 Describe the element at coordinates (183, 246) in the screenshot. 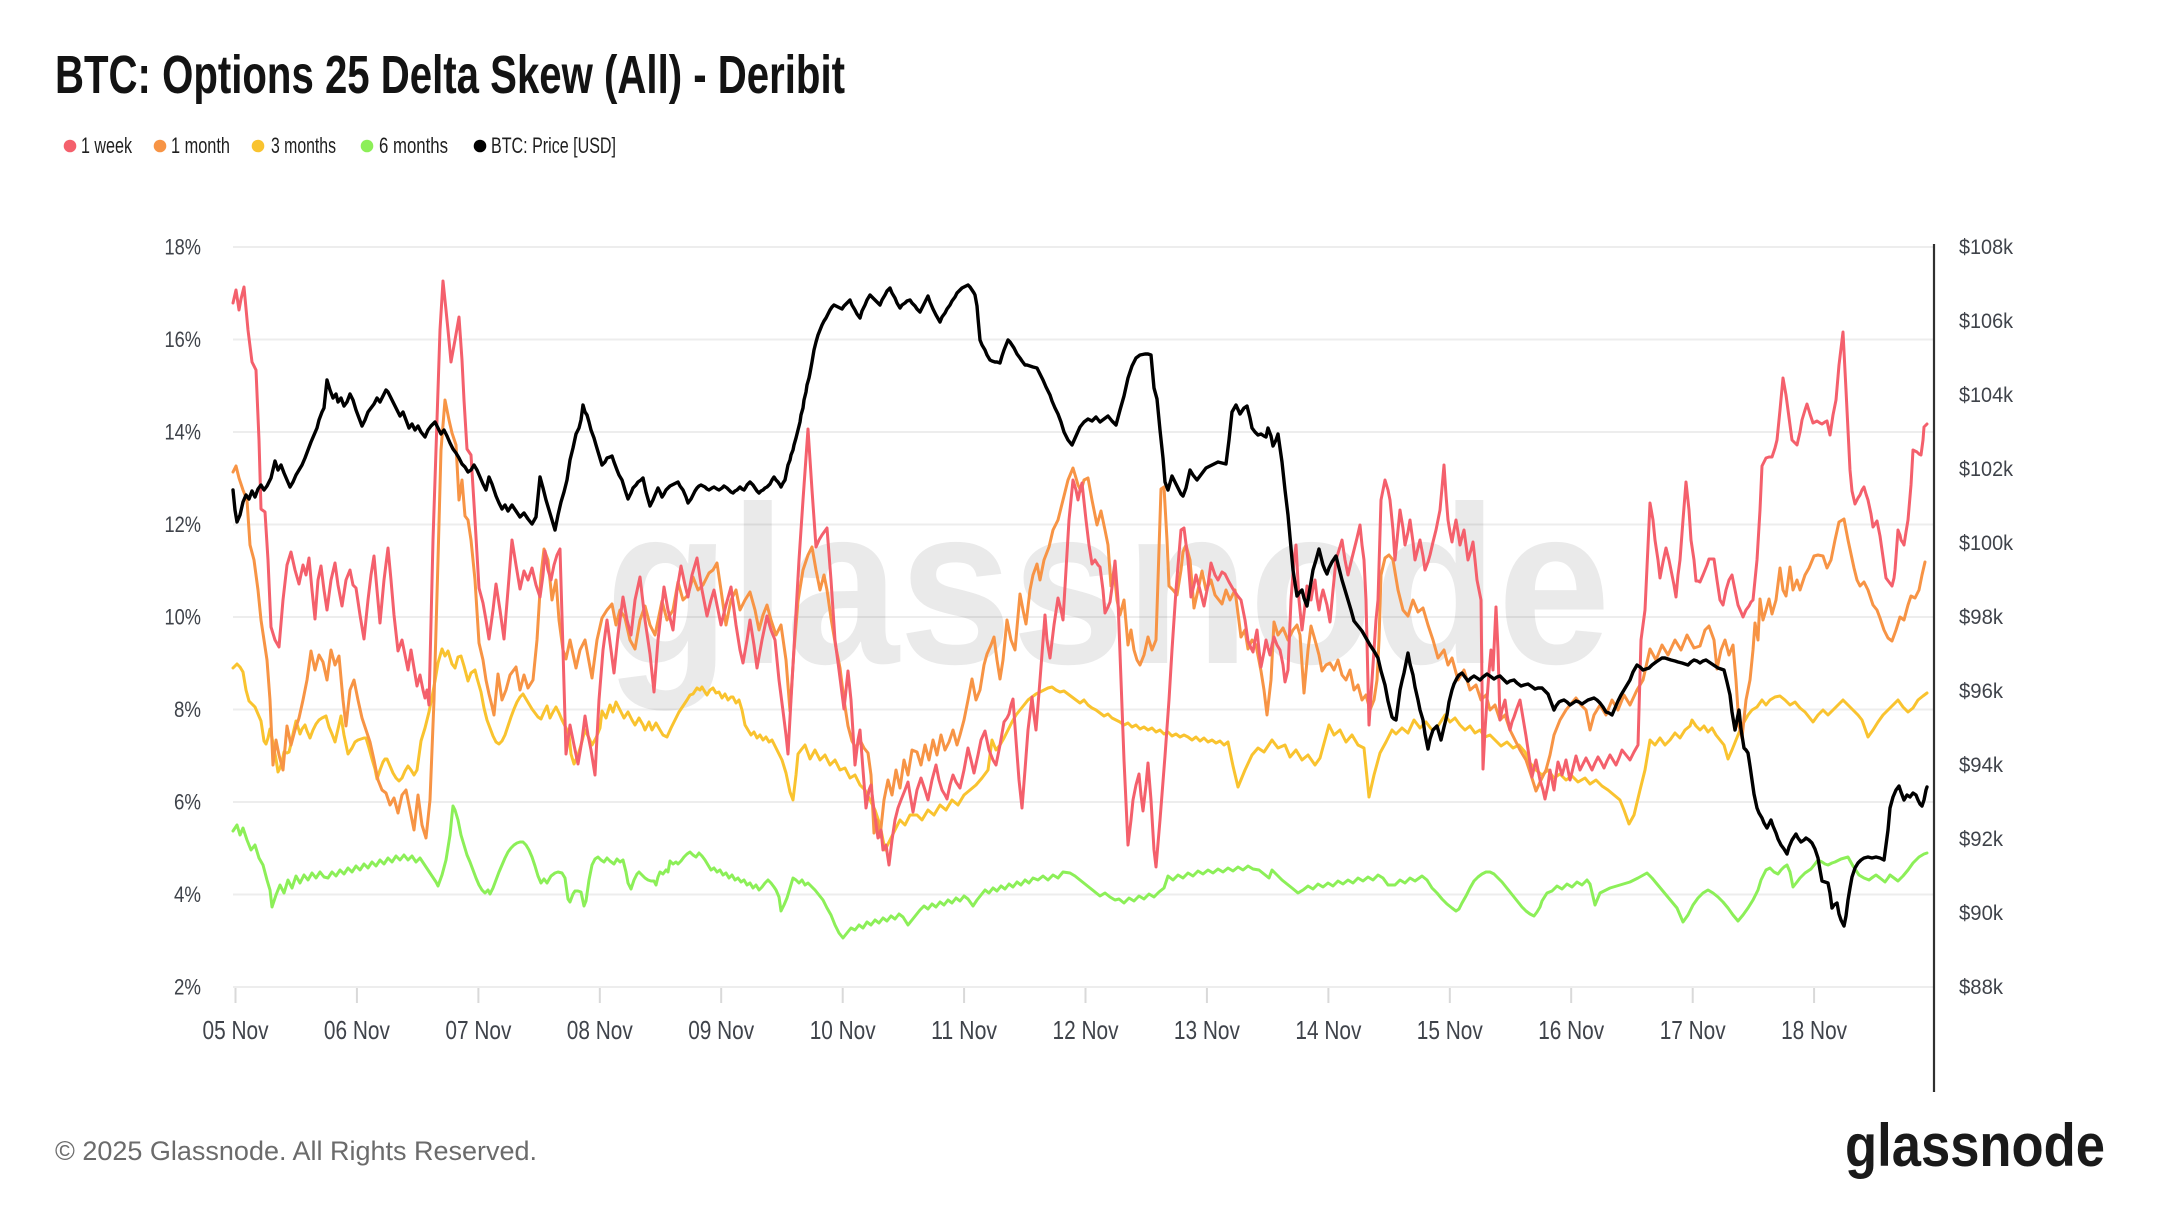

I see `svg-text: 18%` at that location.